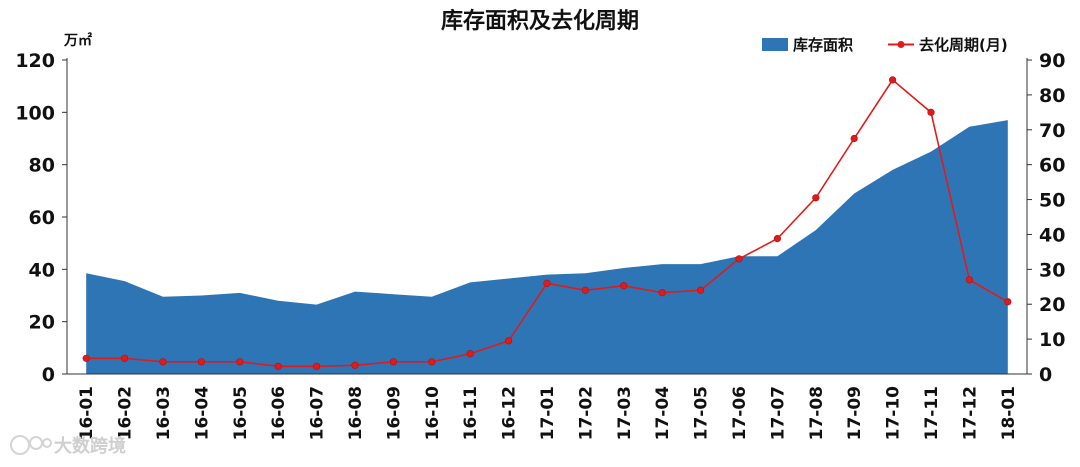  What do you see at coordinates (663, 413) in the screenshot?
I see `x-tick-label: 17-04` at bounding box center [663, 413].